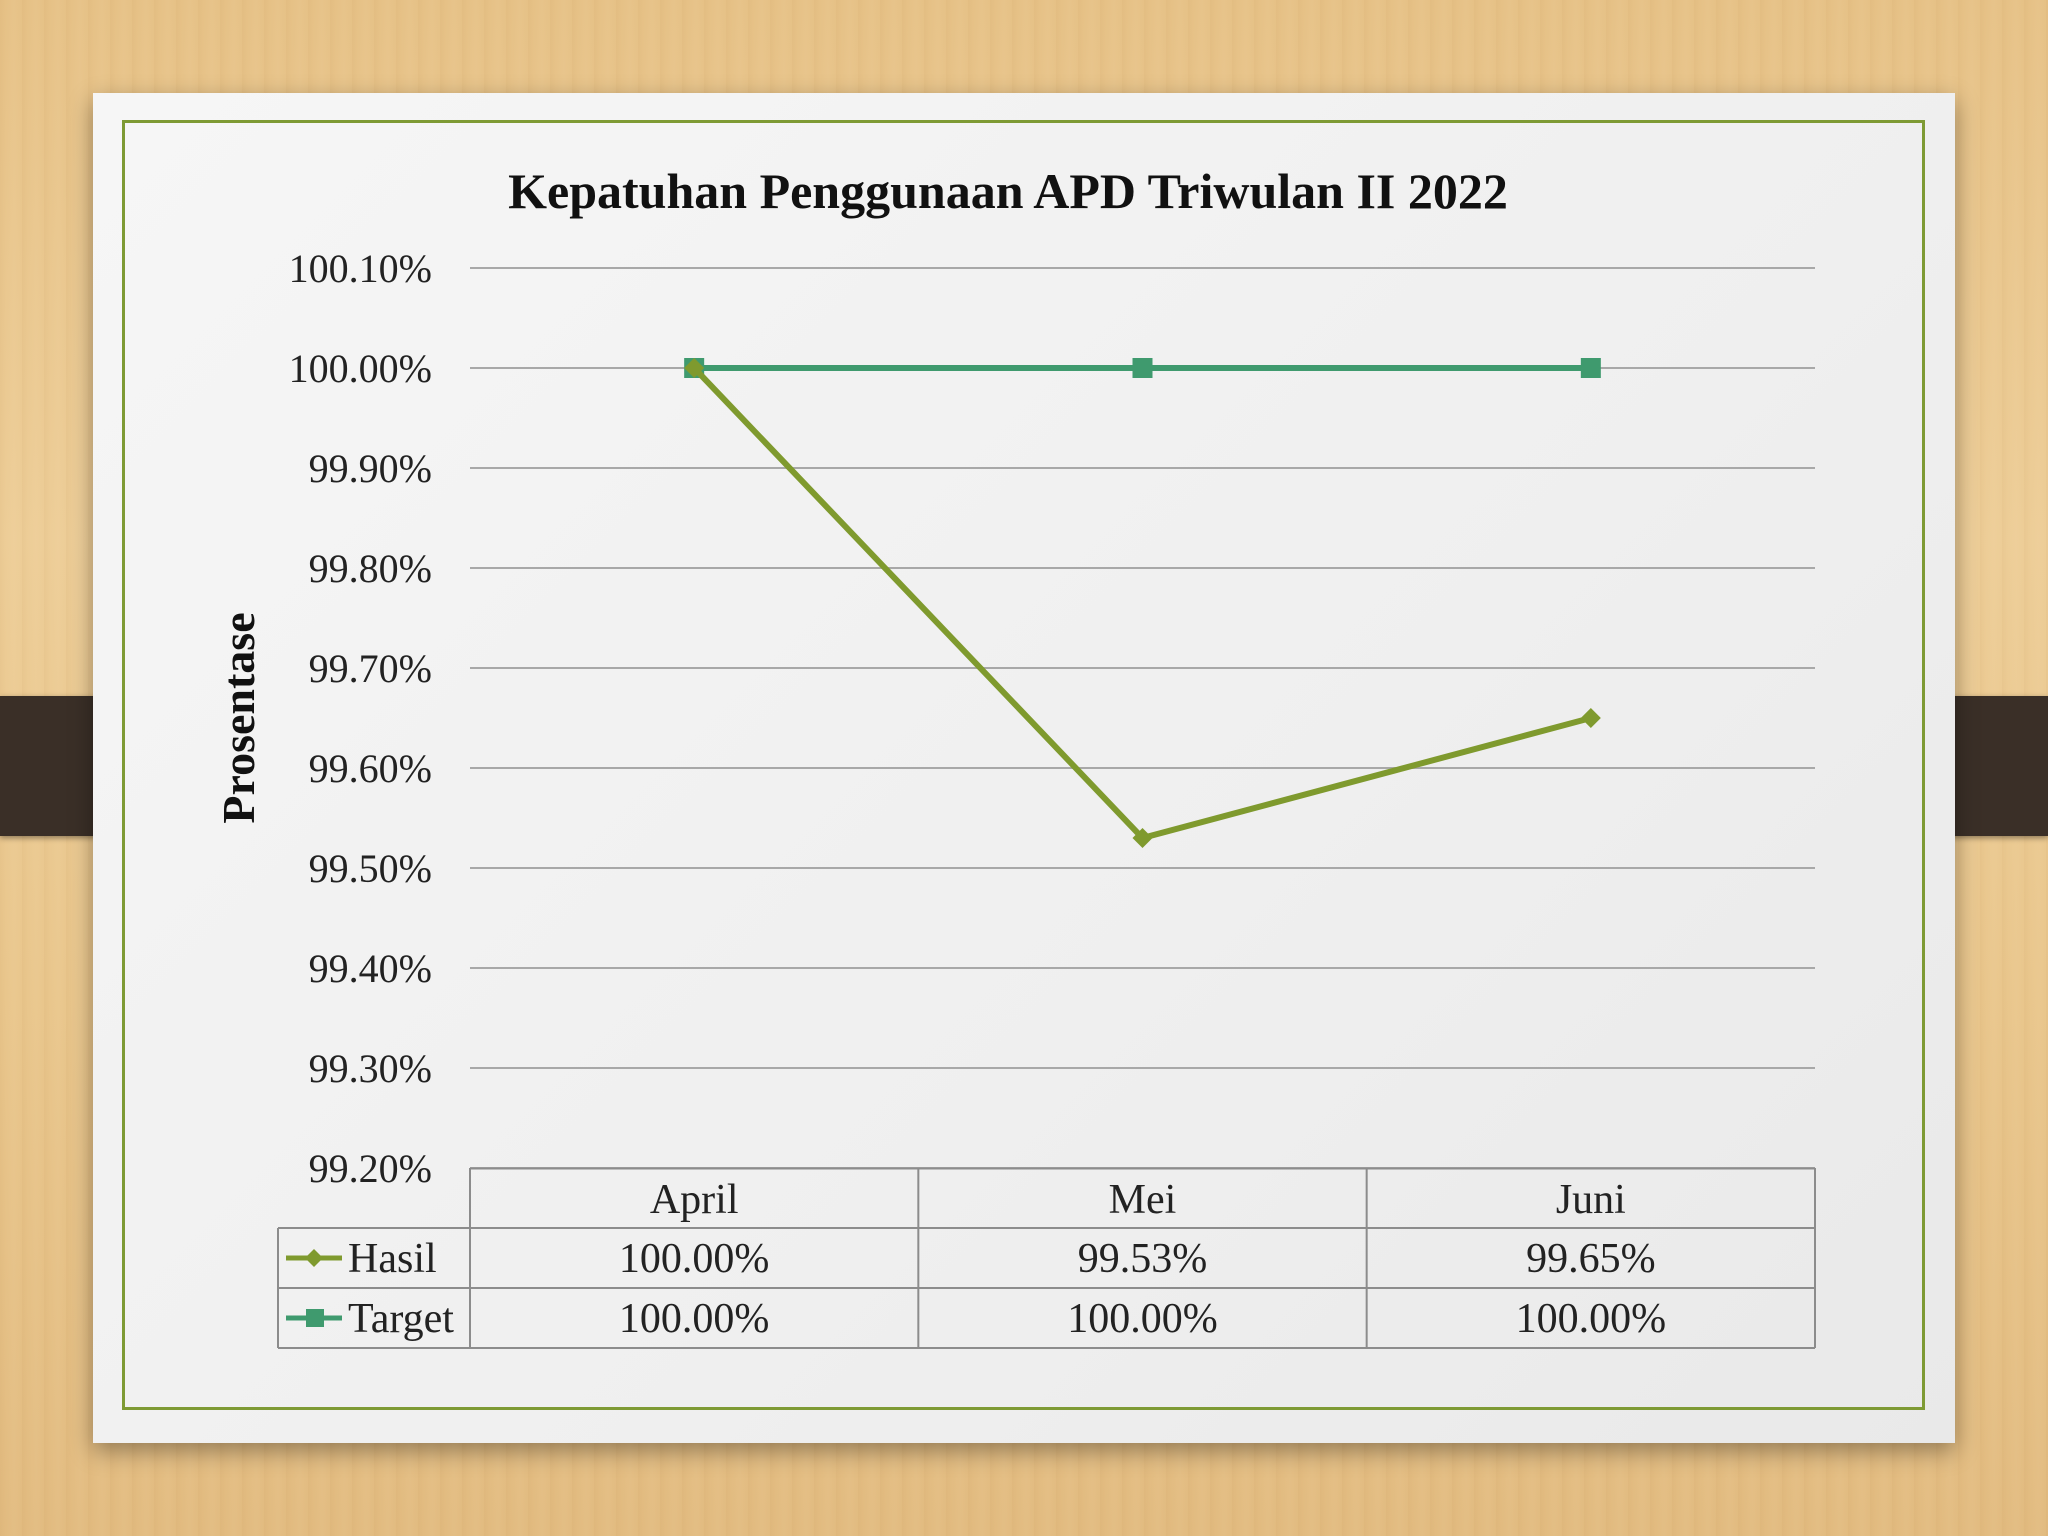 The image size is (2048, 1536). What do you see at coordinates (370, 968) in the screenshot?
I see `y-tick-label: 99.40%` at bounding box center [370, 968].